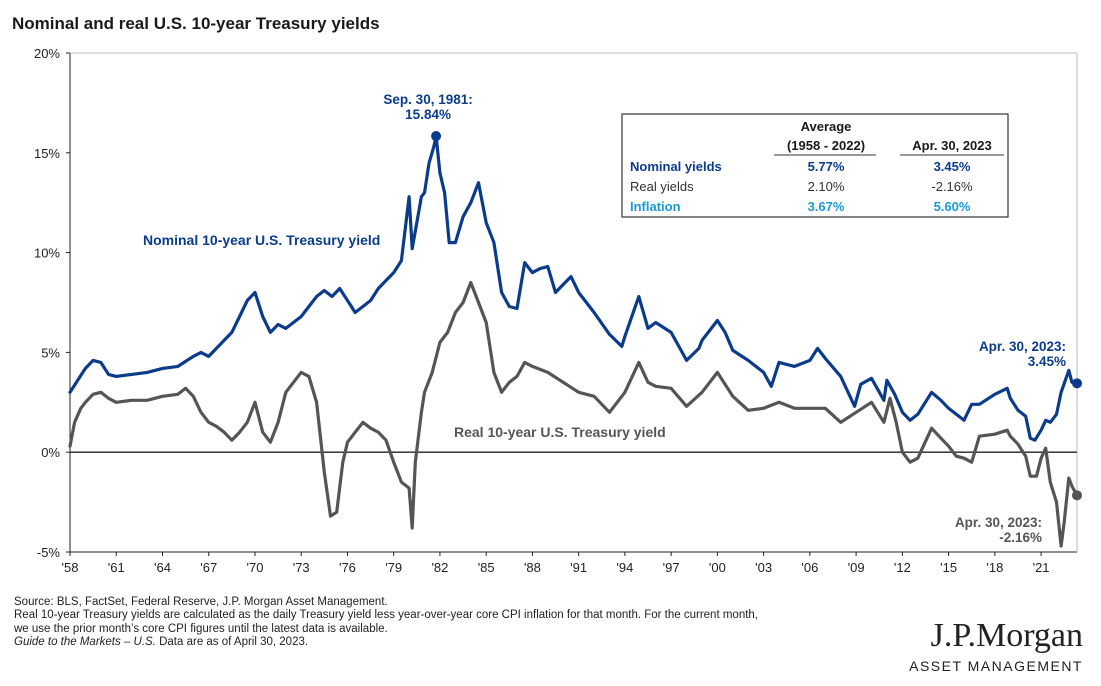 This screenshot has height=686, width=1101. Describe the element at coordinates (393, 567) in the screenshot. I see `x-tick-label: '79` at that location.